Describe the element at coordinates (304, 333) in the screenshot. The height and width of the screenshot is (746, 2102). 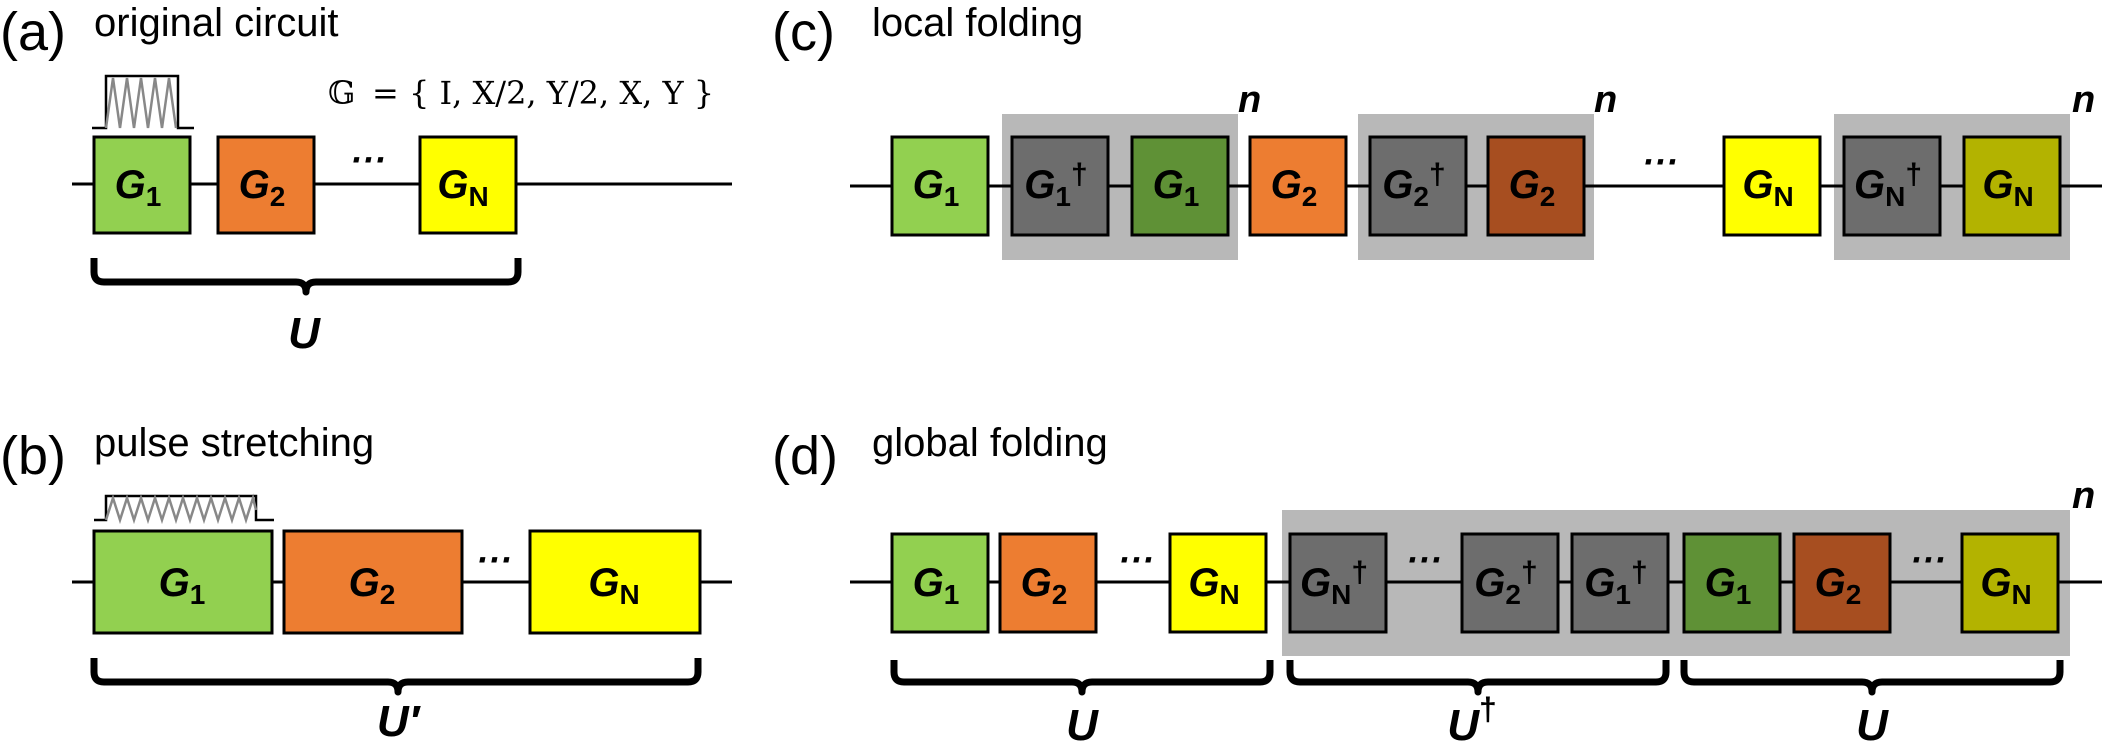
I see `brace-a-label: U` at that location.